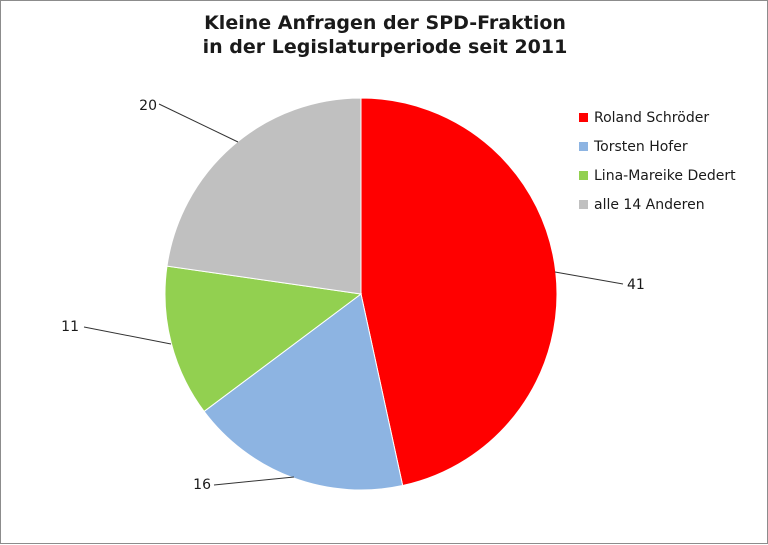 The width and height of the screenshot is (768, 545). Describe the element at coordinates (385, 47) in the screenshot. I see `chart-title-line-2: in der Legislaturperiode seit 2011` at that location.